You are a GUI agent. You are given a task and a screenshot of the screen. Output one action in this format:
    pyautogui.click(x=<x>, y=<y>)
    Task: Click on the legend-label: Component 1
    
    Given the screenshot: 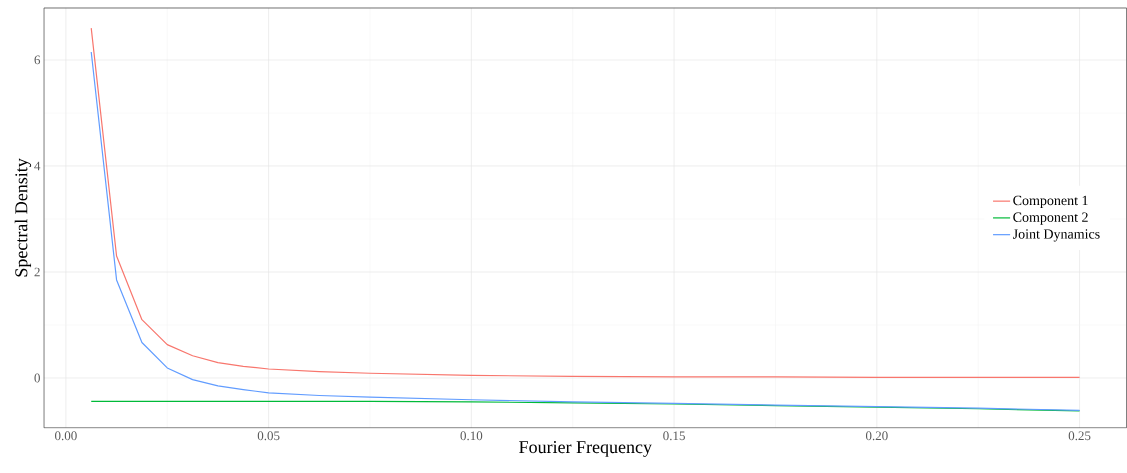 What is the action you would take?
    pyautogui.click(x=1050, y=202)
    